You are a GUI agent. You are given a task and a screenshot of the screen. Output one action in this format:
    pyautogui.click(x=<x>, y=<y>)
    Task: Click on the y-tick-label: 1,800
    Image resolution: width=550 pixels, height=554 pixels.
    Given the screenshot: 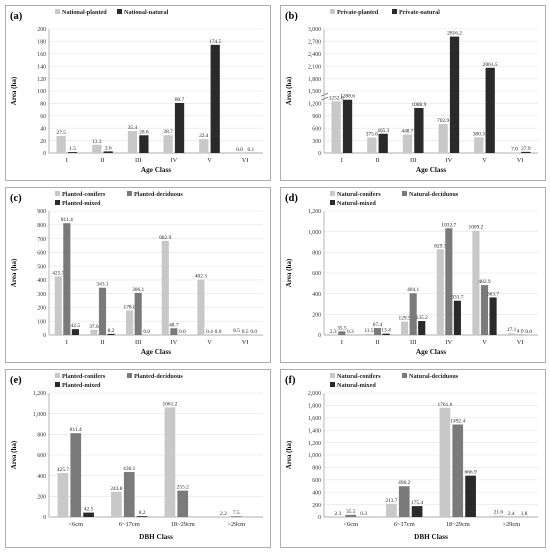 What is the action you would take?
    pyautogui.click(x=314, y=80)
    